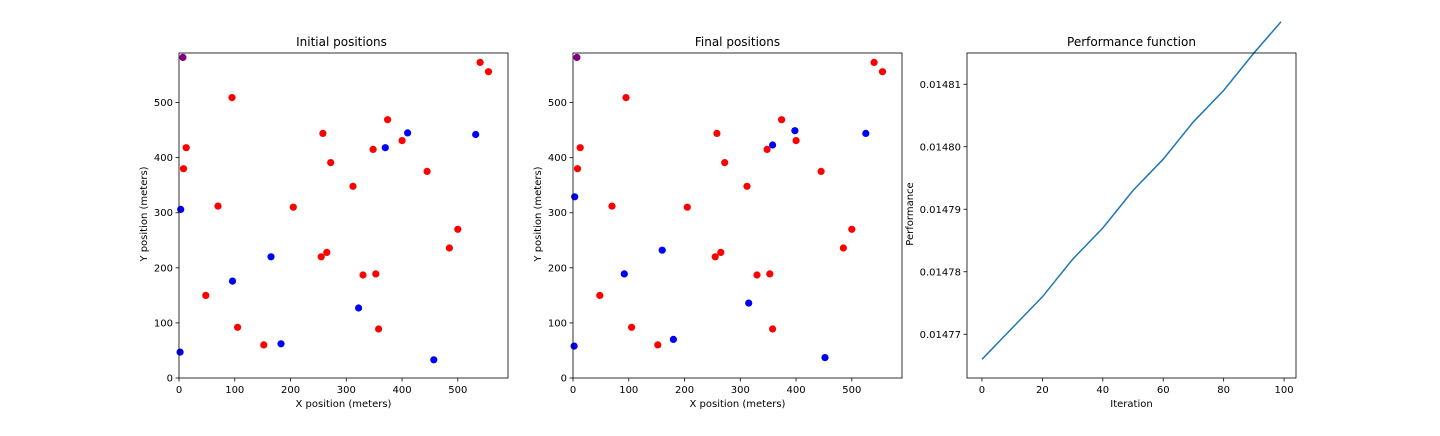 Image resolution: width=1440 pixels, height=436 pixels. What do you see at coordinates (163, 323) in the screenshot?
I see `y-tick-label: 100` at bounding box center [163, 323].